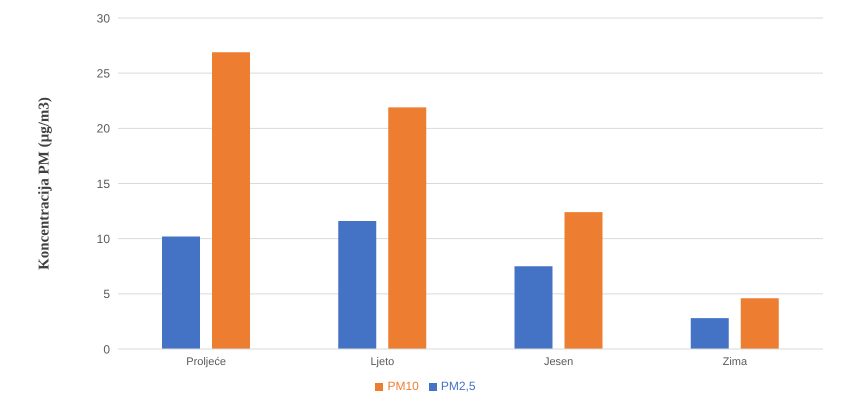 The image size is (851, 406). I want to click on y-tick-label: 25, so click(103, 73).